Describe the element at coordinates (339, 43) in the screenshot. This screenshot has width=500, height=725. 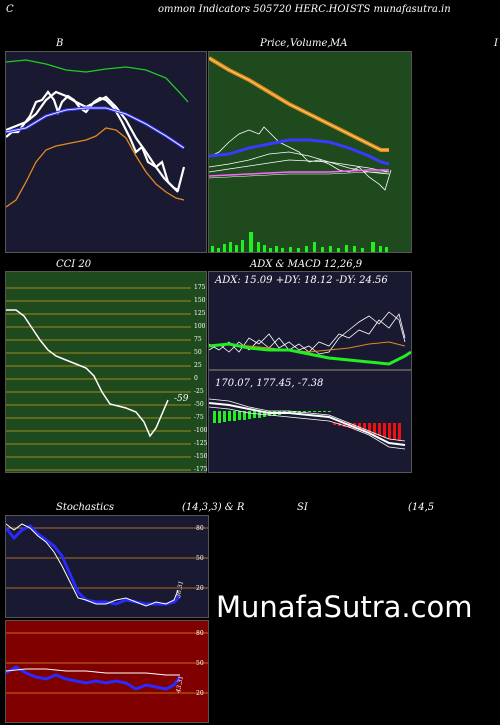
I see `ma-title: MA` at that location.